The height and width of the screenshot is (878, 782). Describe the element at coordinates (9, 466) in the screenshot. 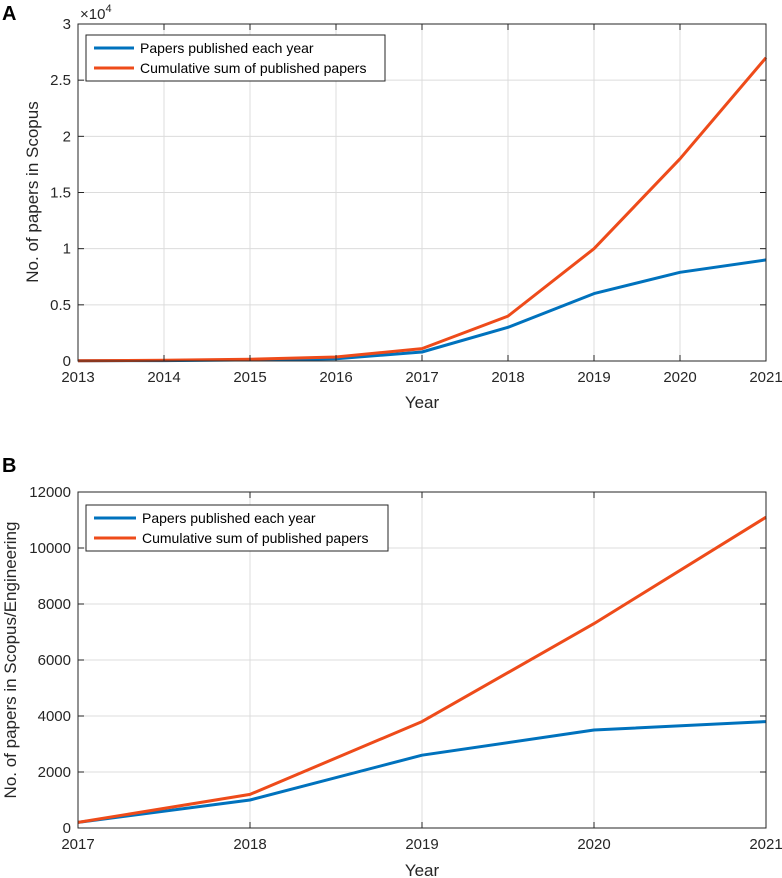

I see `panel-label-b: B` at that location.